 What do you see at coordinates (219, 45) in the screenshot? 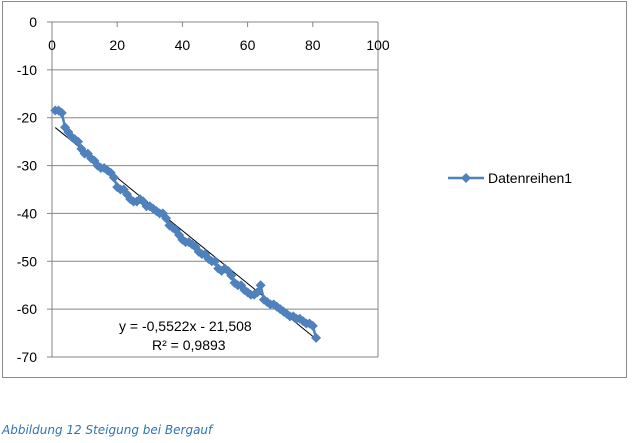
I see `x-tick-labels: 0 20 40 60 80 100` at bounding box center [219, 45].